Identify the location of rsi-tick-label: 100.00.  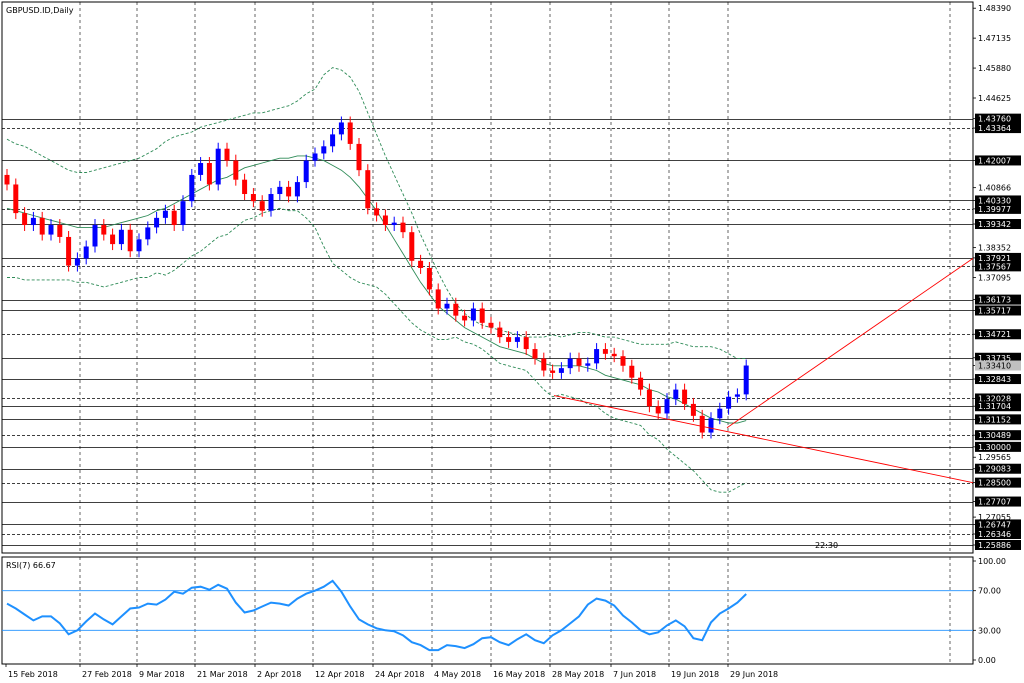
(992, 561).